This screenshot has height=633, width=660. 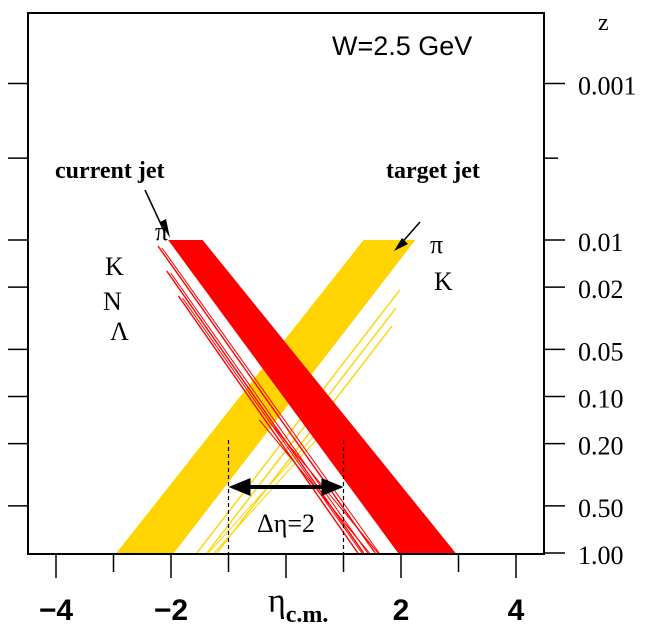 I want to click on current-jet-line-N-secondary, so click(x=269, y=413).